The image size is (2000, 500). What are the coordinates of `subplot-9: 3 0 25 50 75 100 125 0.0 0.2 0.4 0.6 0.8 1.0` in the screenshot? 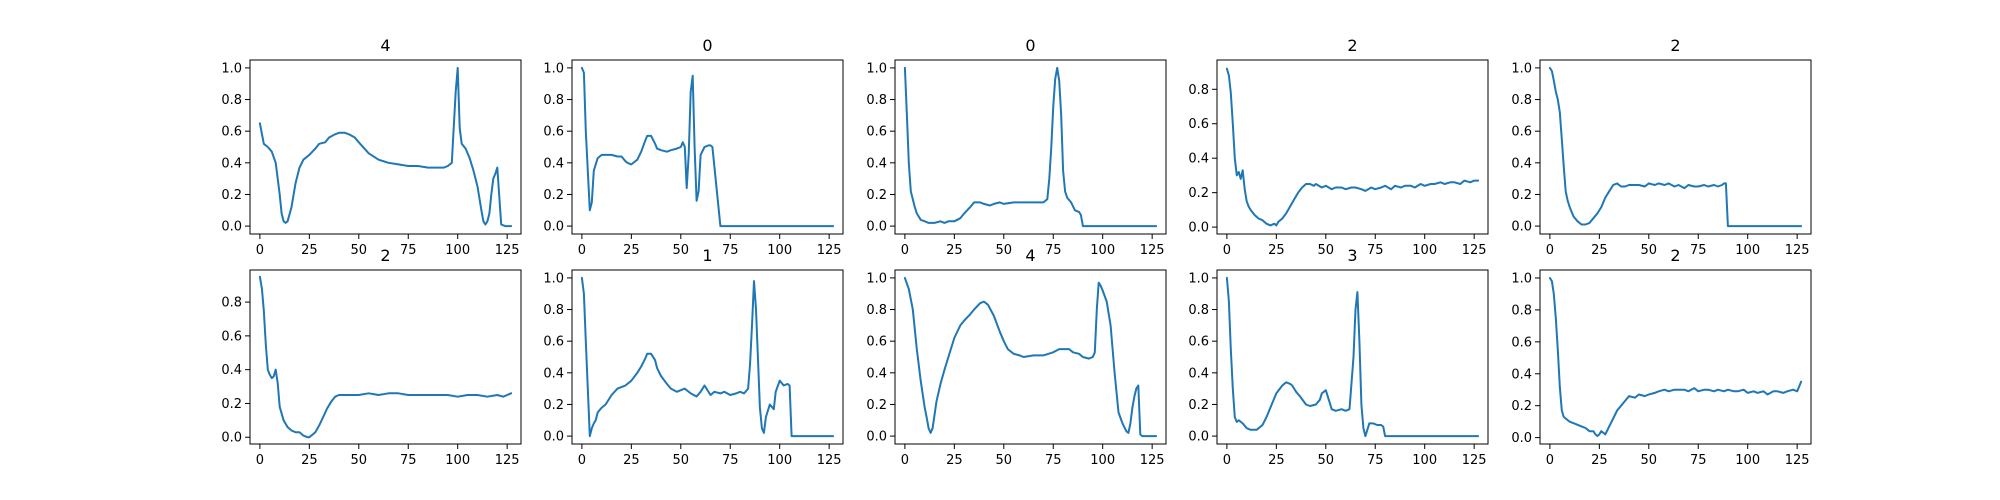 It's located at (1338, 357).